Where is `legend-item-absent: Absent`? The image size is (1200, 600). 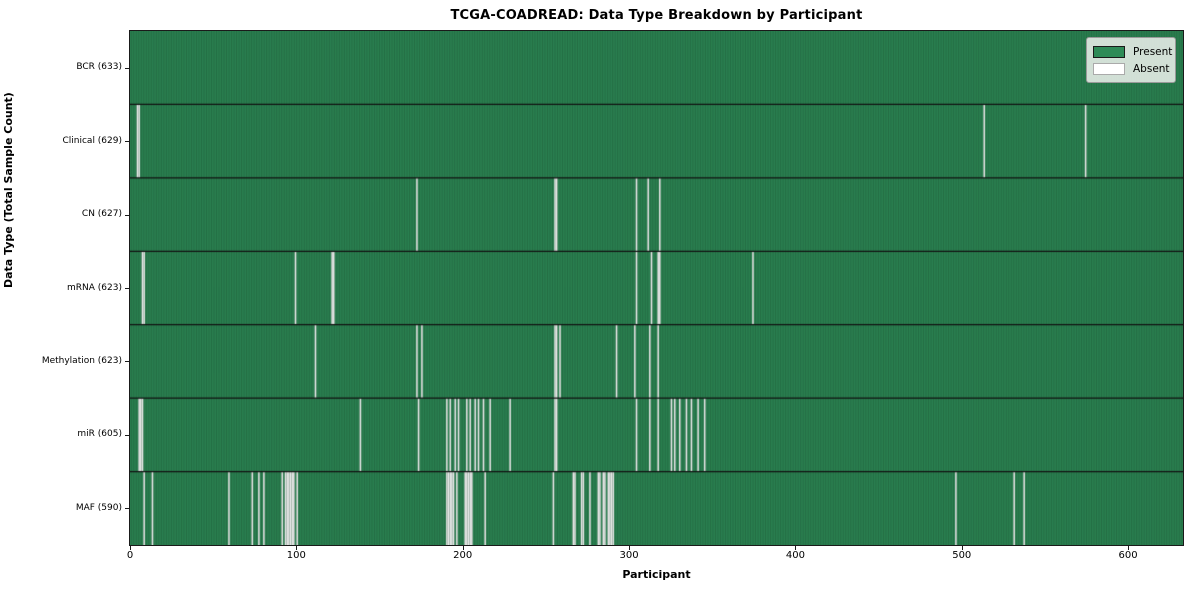
legend-item-absent: Absent is located at coordinates (1131, 68).